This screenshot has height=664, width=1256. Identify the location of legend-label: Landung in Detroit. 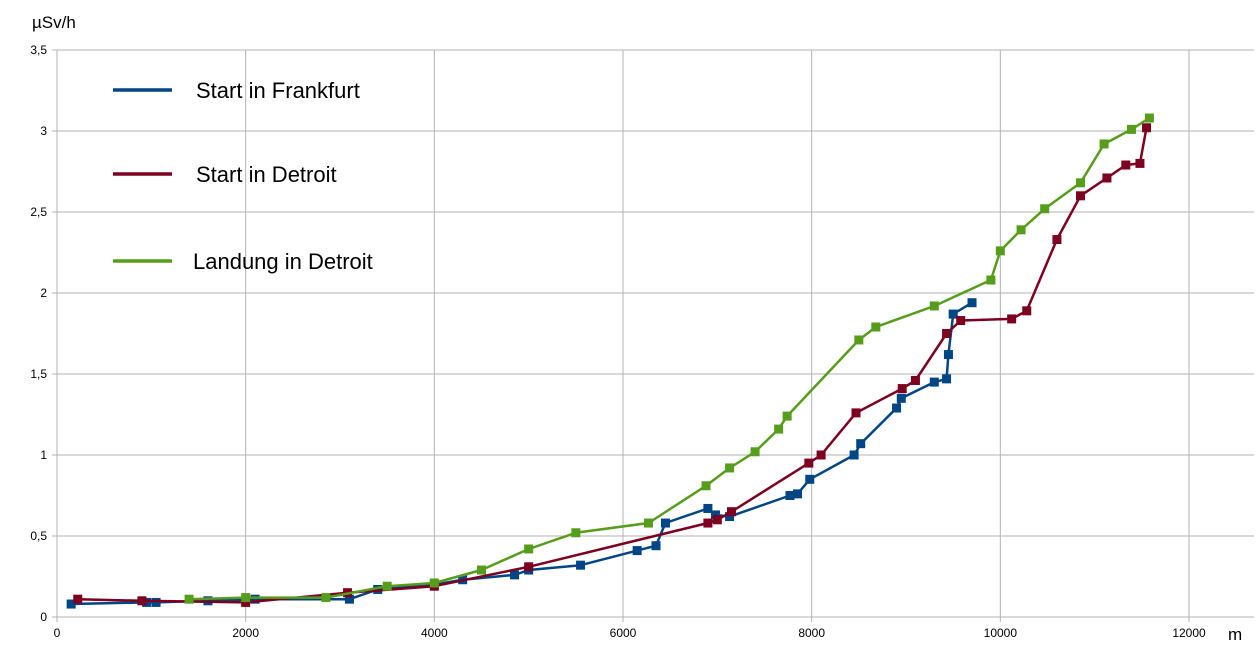
(283, 261).